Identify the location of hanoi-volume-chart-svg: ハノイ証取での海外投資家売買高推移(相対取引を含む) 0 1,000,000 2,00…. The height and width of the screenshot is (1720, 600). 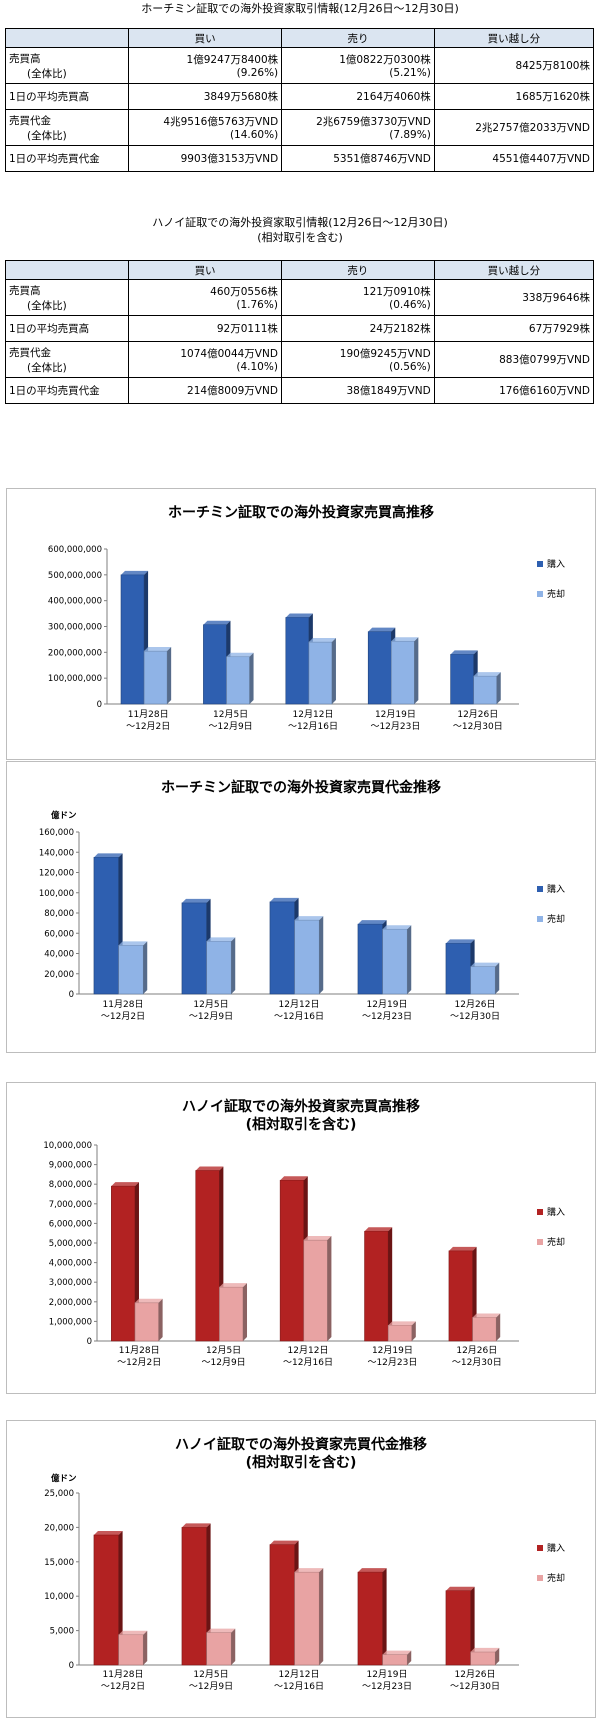
(304, 1233).